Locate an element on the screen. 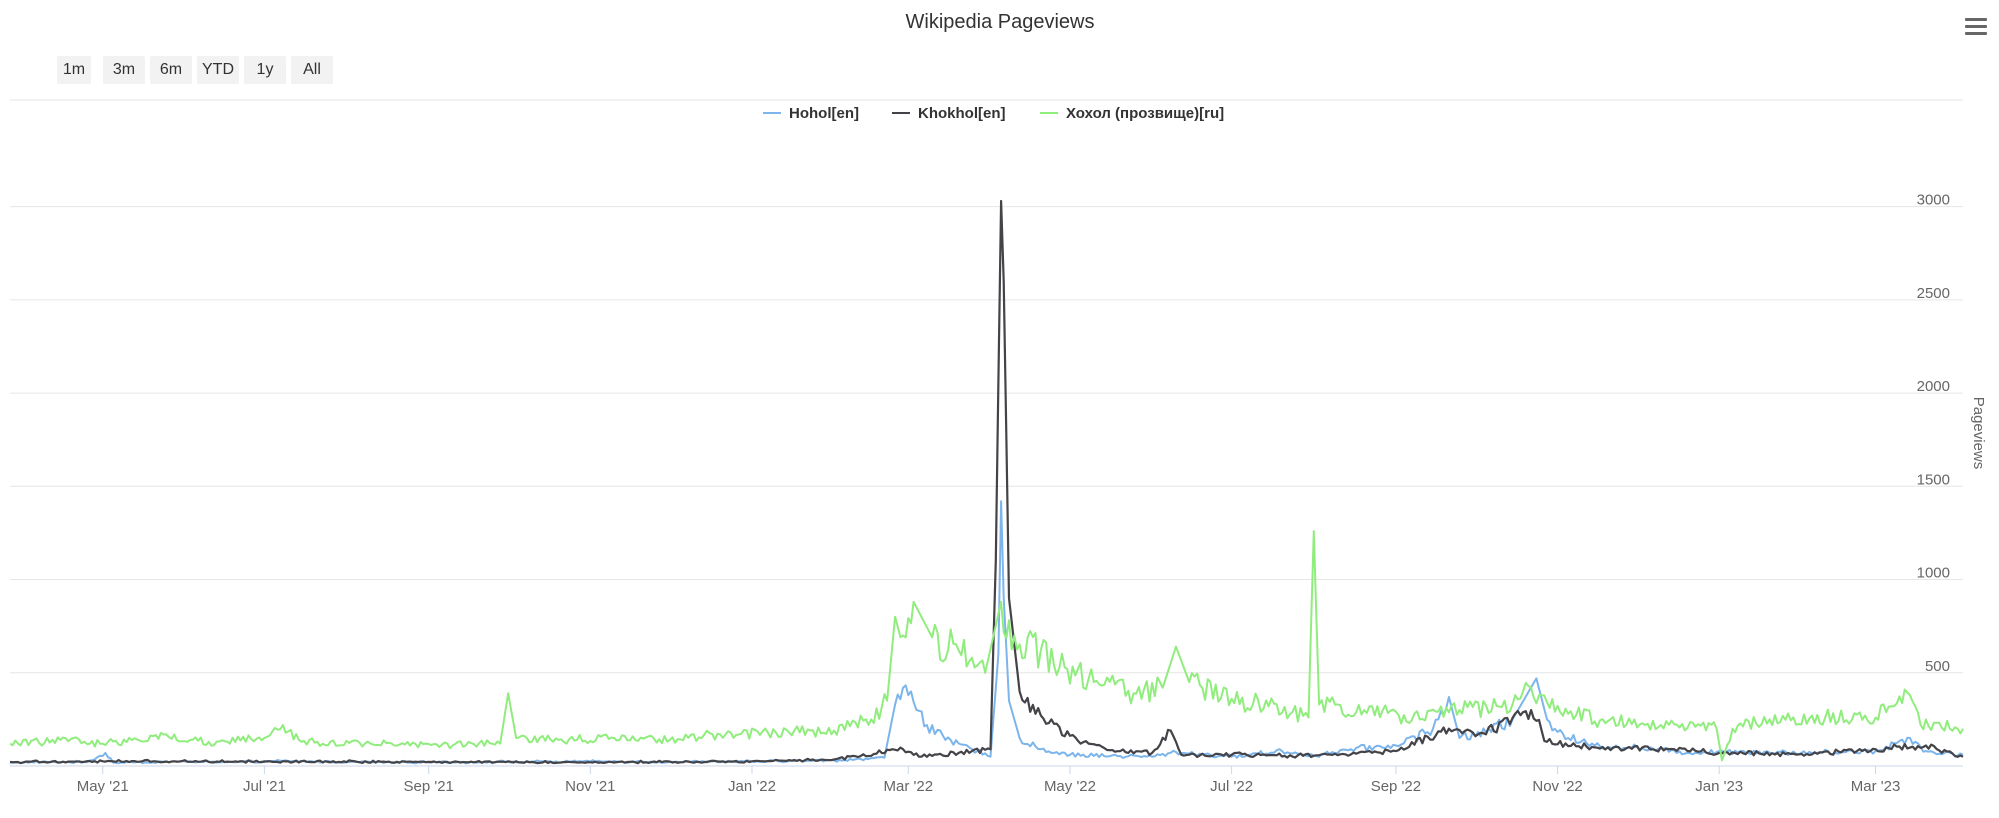 This screenshot has height=818, width=1999. chart-legend: Hohol[en] Khokhol[en] Хохол (прозвище)[ru] is located at coordinates (993, 113).